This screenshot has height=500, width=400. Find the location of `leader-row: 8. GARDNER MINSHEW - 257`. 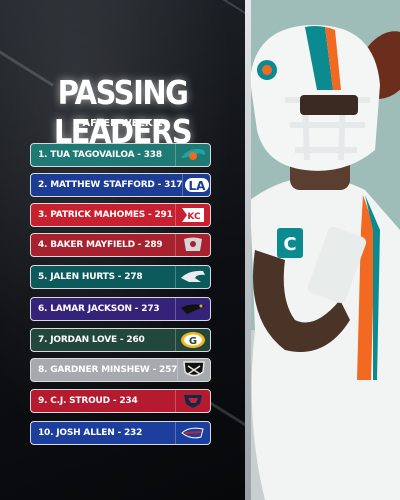

leader-row: 8. GARDNER MINSHEW - 257 is located at coordinates (120, 370).